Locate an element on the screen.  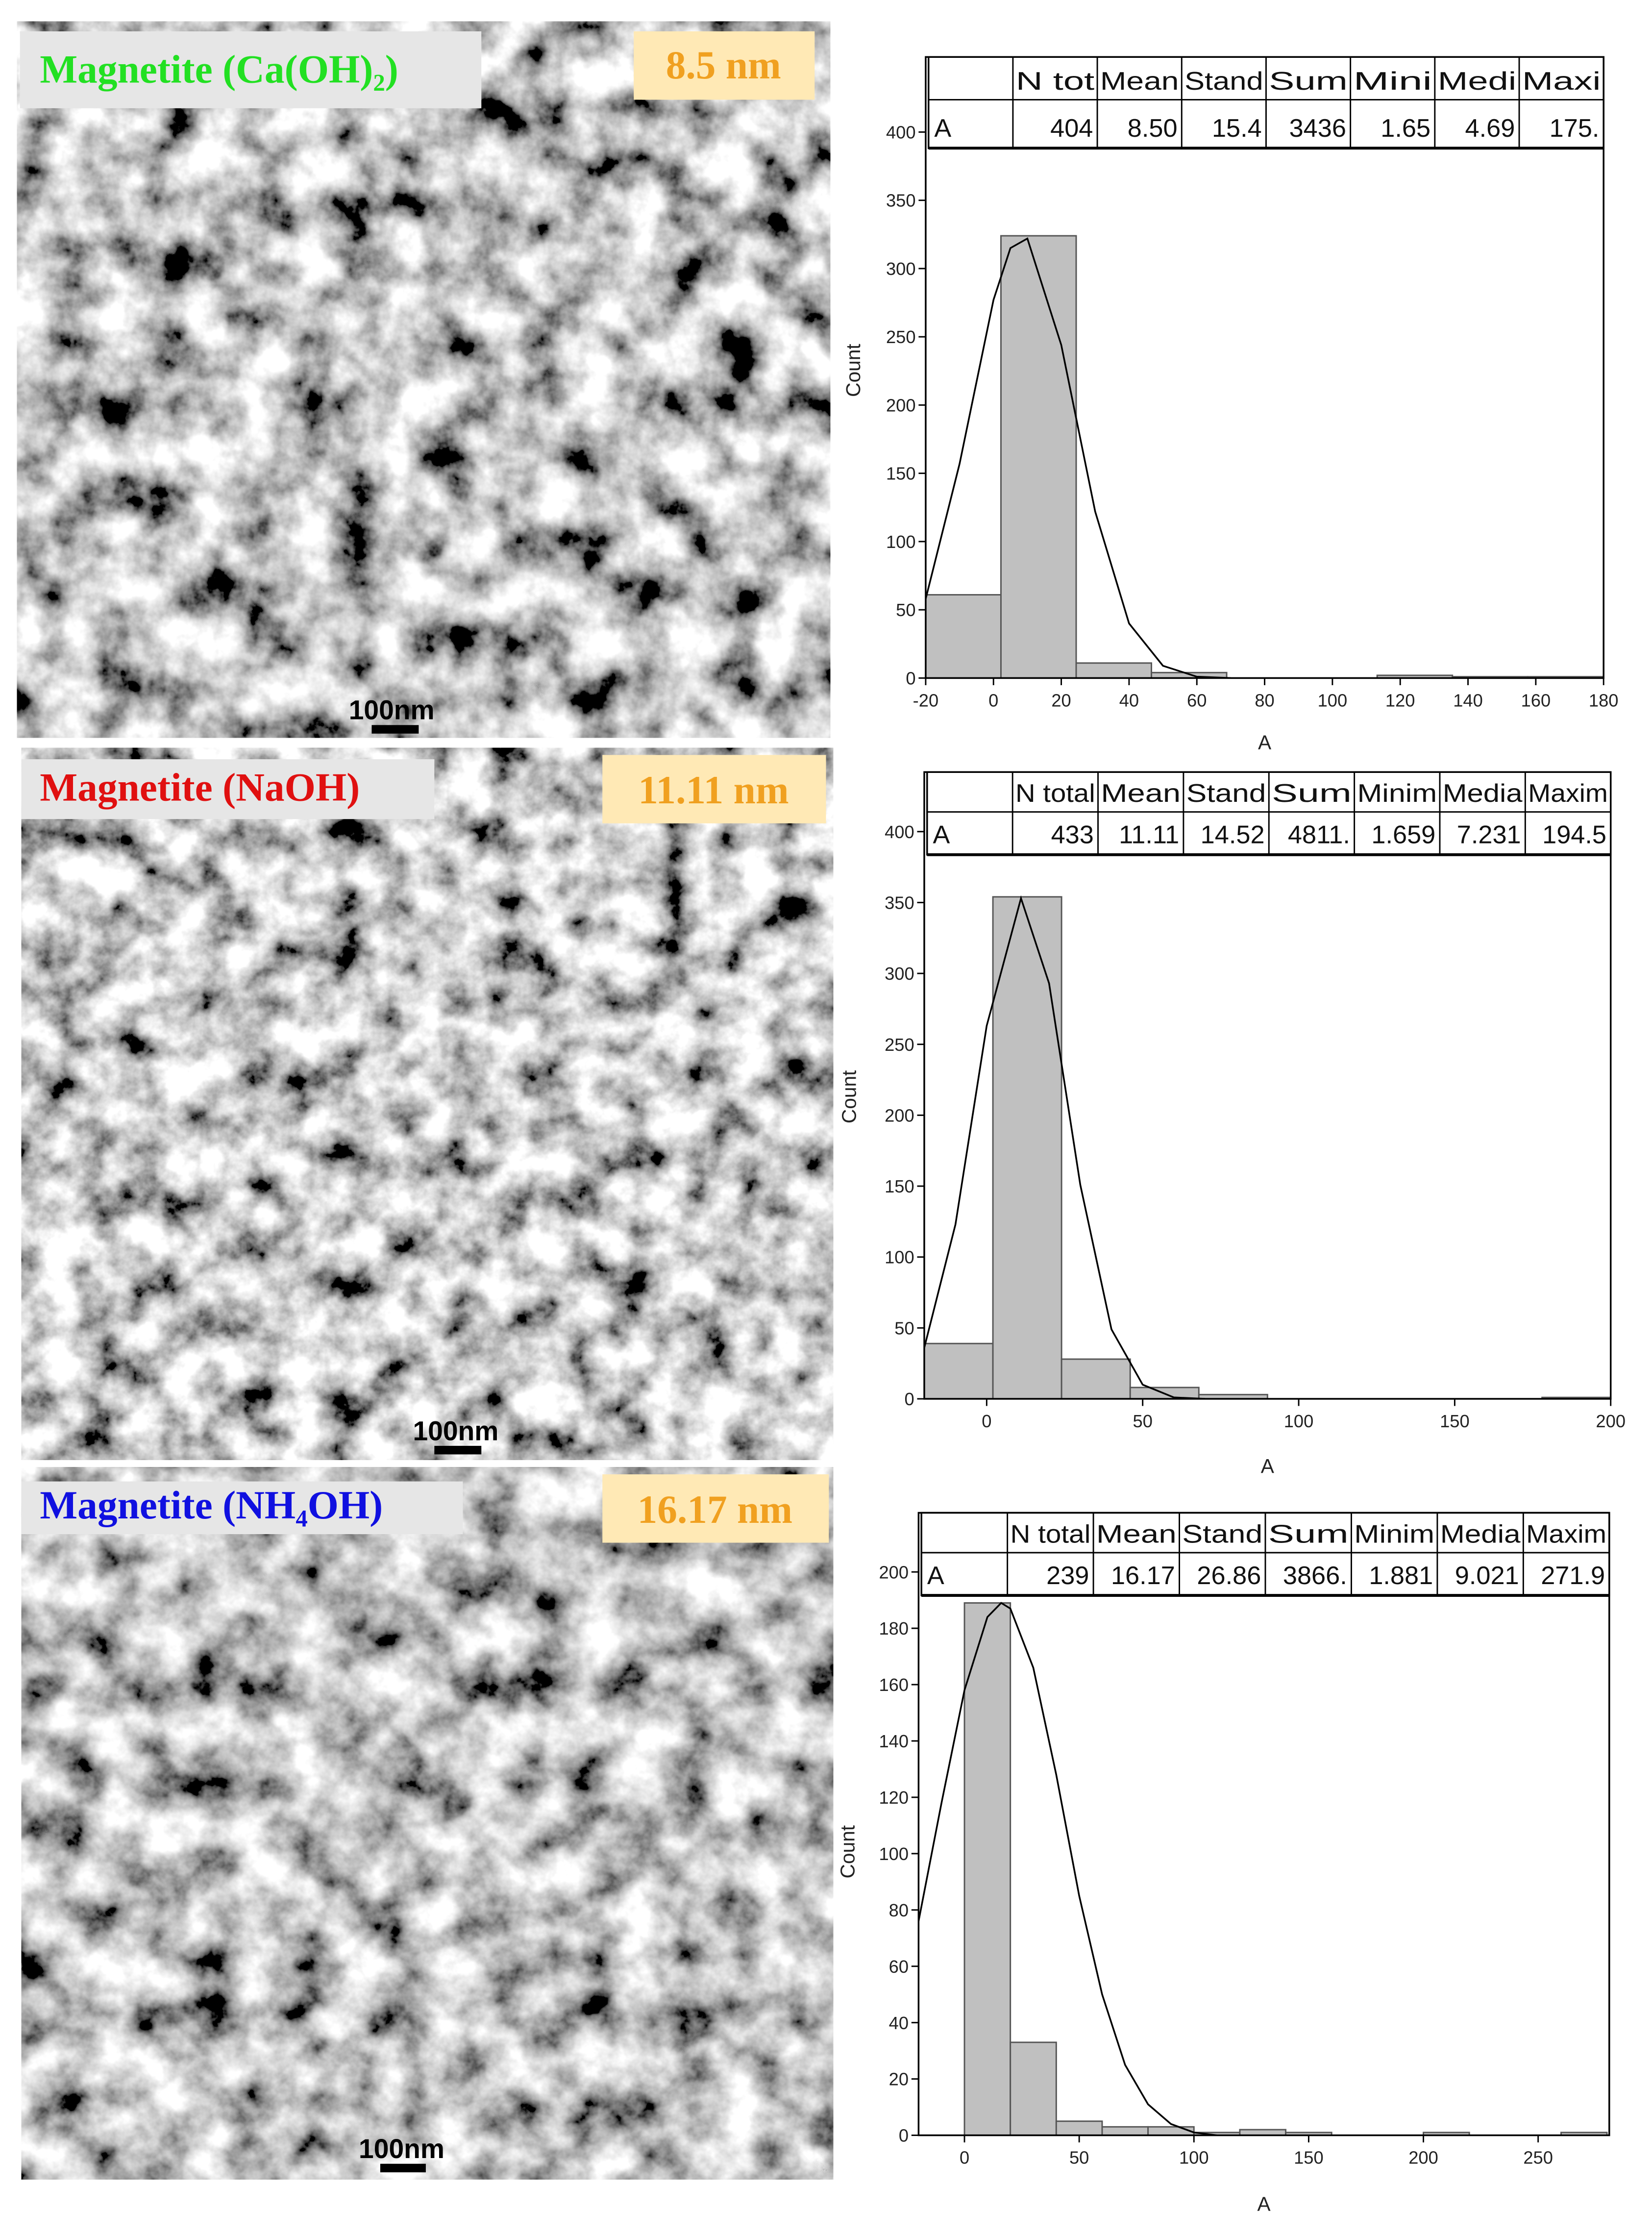
y-tick-label: 20 is located at coordinates (899, 2079).